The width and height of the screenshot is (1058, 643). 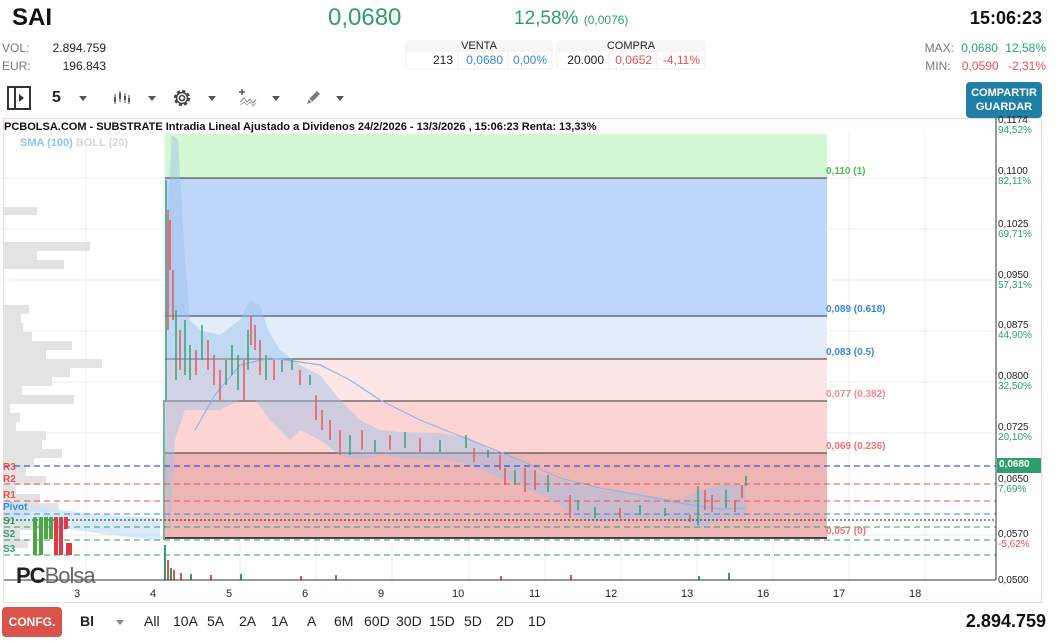 What do you see at coordinates (938, 66) in the screenshot?
I see `min-label: MIN:` at bounding box center [938, 66].